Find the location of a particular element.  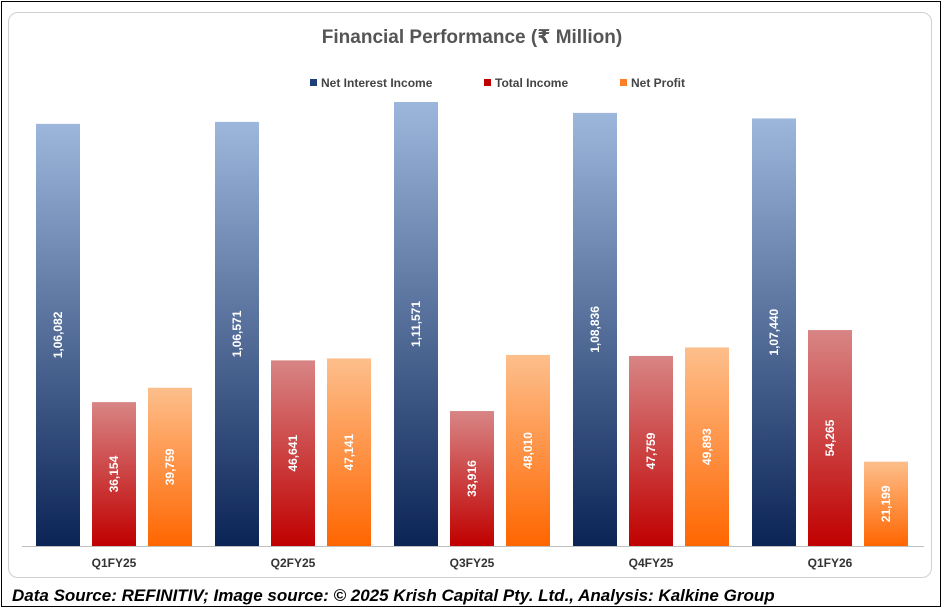

data-label: 1,11,571 is located at coordinates (416, 324).